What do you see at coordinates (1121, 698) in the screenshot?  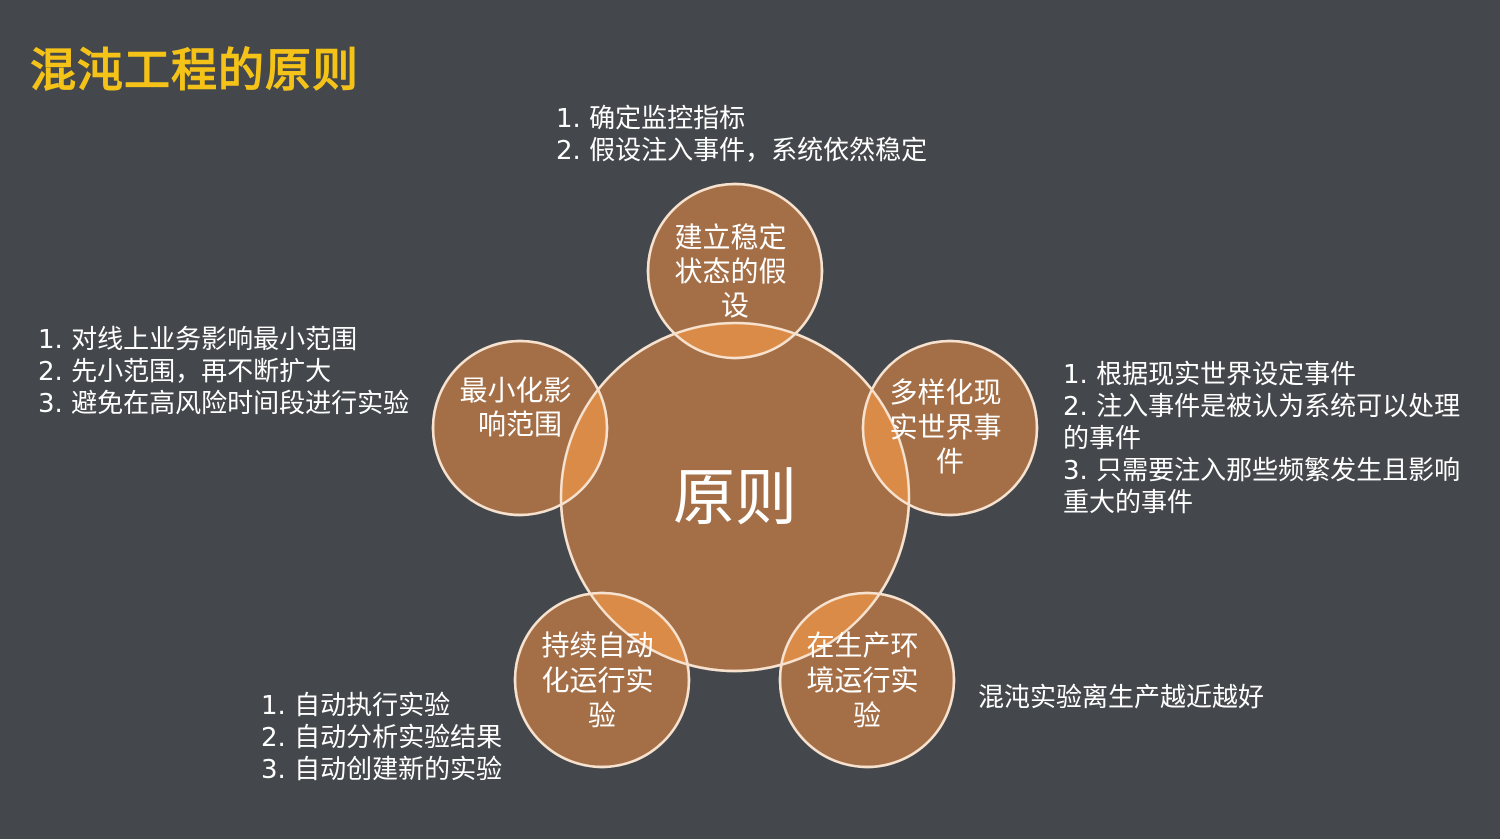 I see `note-item: 混沌实验离生产越近越好` at bounding box center [1121, 698].